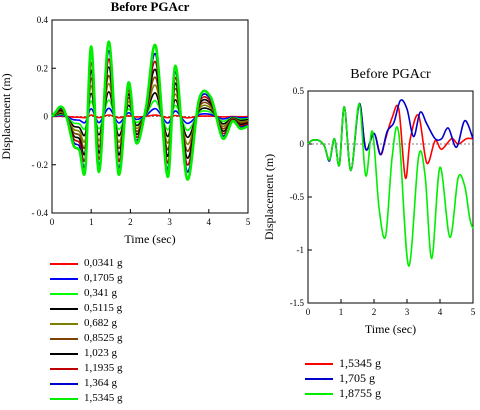 The height and width of the screenshot is (410, 480). Describe the element at coordinates (100, 293) in the screenshot. I see `legend-label: 0,341 g` at that location.